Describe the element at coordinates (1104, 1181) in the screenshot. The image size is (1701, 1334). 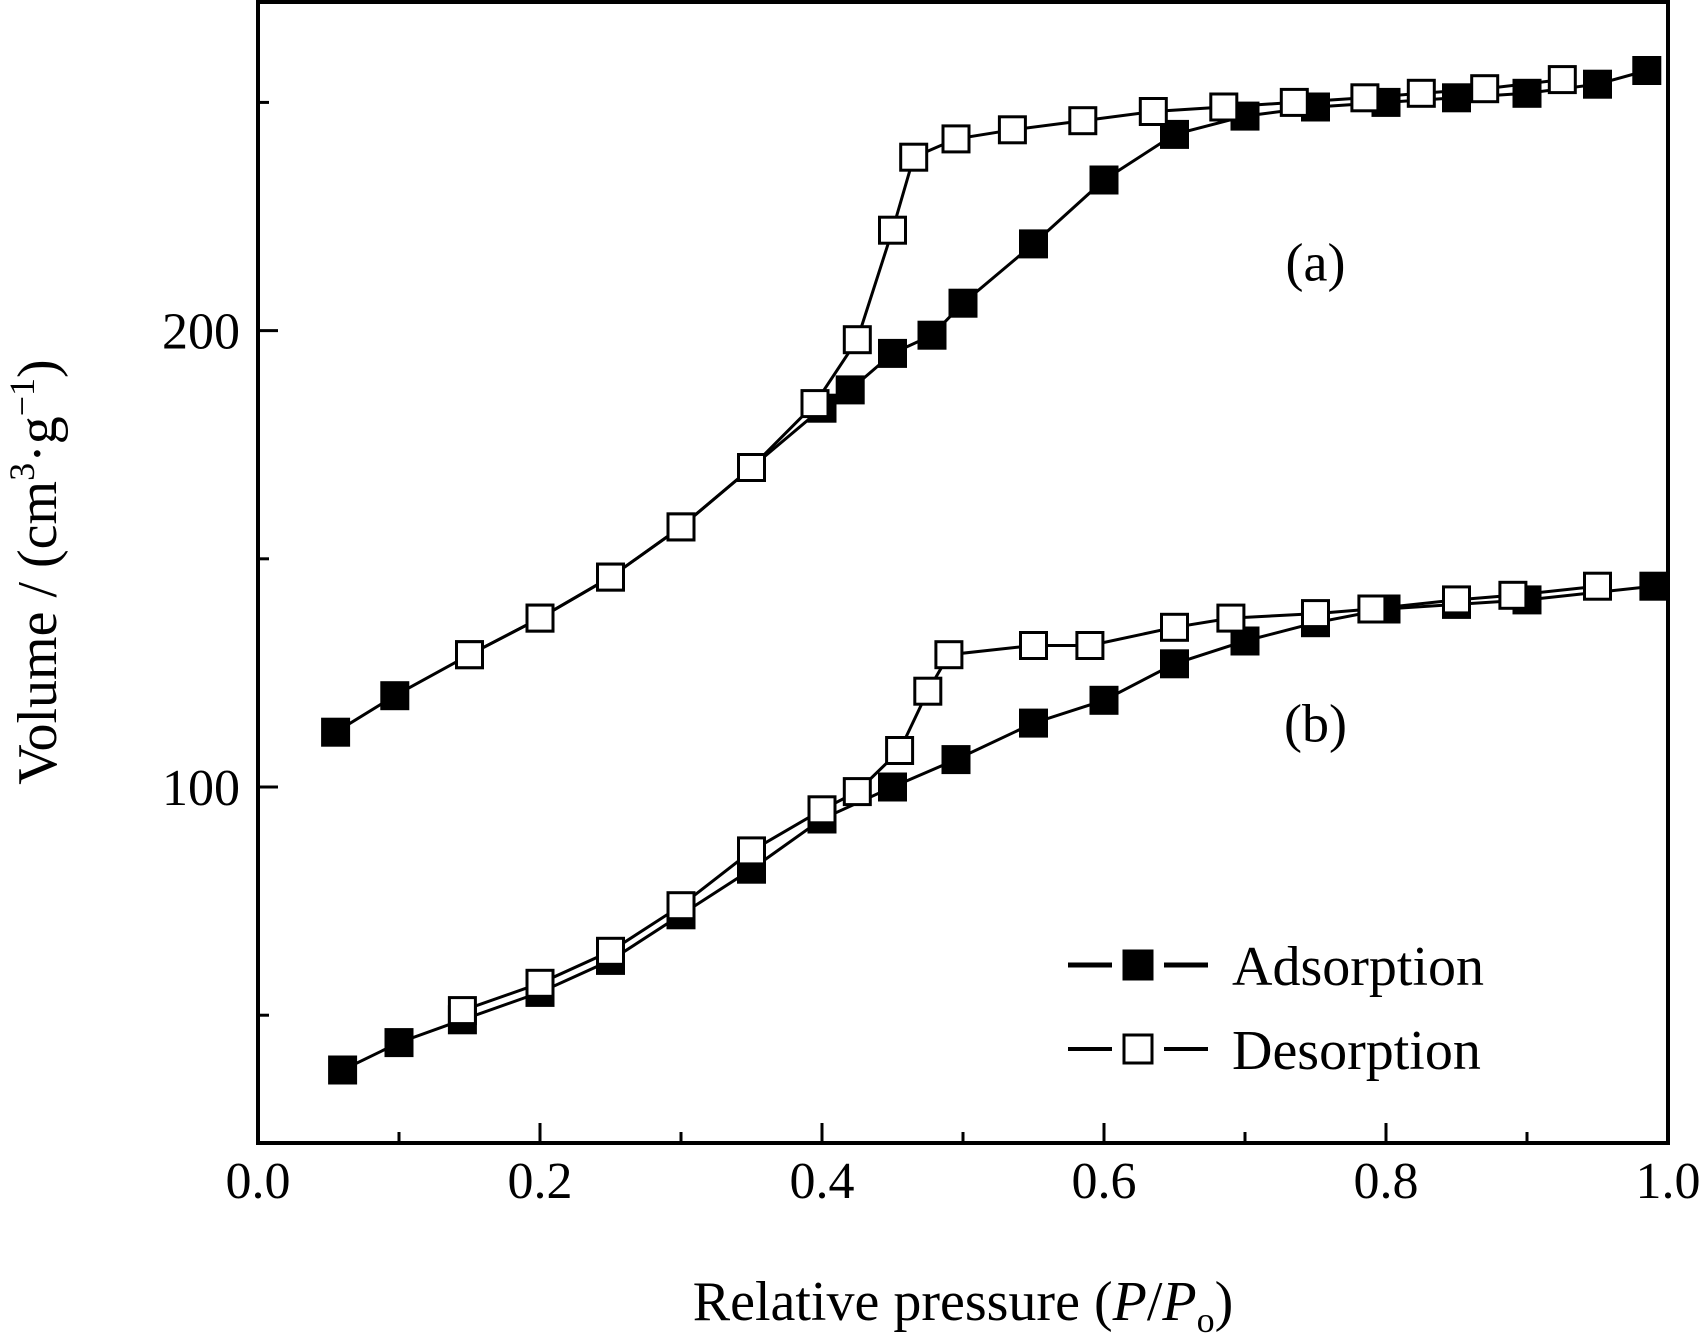
I see `x-tick-label: 0.6` at that location.